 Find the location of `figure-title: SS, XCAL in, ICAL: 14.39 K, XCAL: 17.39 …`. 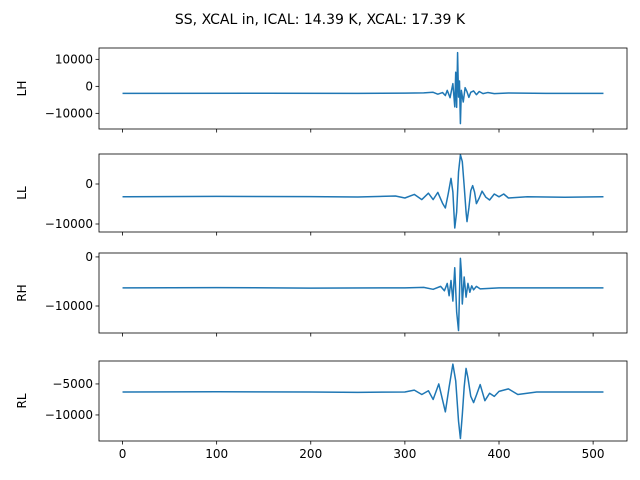

figure-title: SS, XCAL in, ICAL: 14.39 K, XCAL: 17.39 … is located at coordinates (320, 20).